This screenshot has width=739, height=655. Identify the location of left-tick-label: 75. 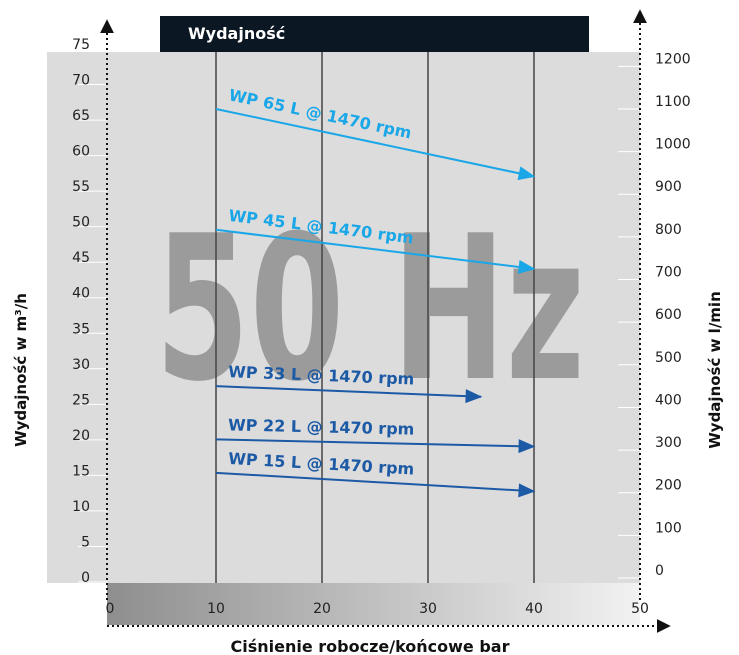
(81, 45).